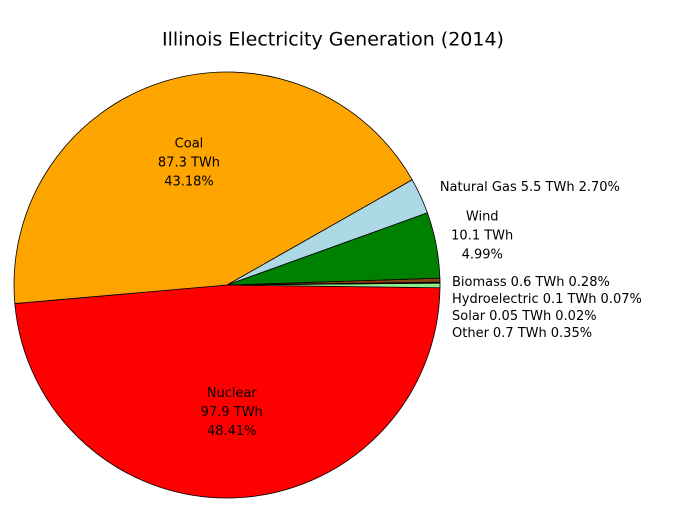 Image resolution: width=683 pixels, height=512 pixels. What do you see at coordinates (482, 255) in the screenshot?
I see `slice-label: 4.99%` at bounding box center [482, 255].